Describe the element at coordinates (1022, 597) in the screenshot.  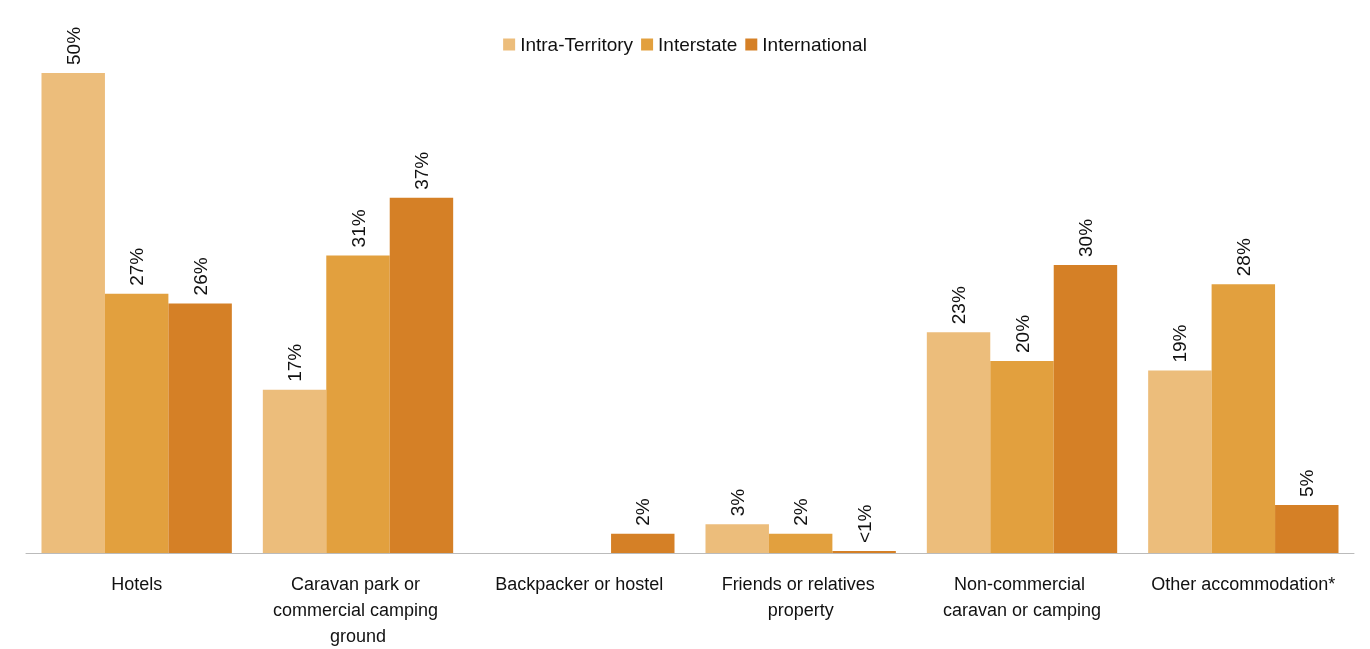
I see `x-tick-label: Non-commercial caravan or camping` at that location.